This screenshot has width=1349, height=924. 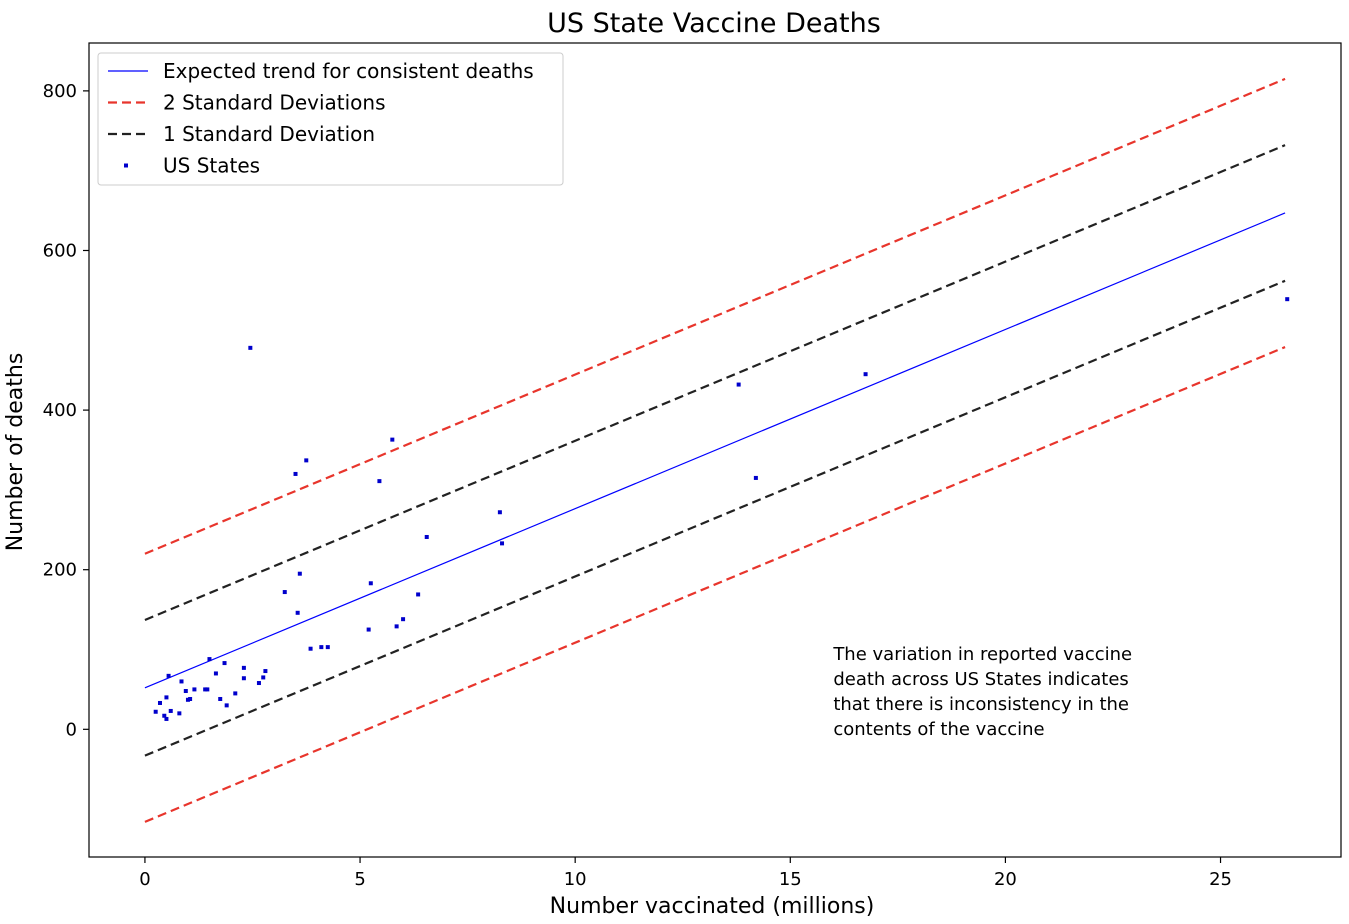 I want to click on x-tick-label: 0, so click(x=144, y=879).